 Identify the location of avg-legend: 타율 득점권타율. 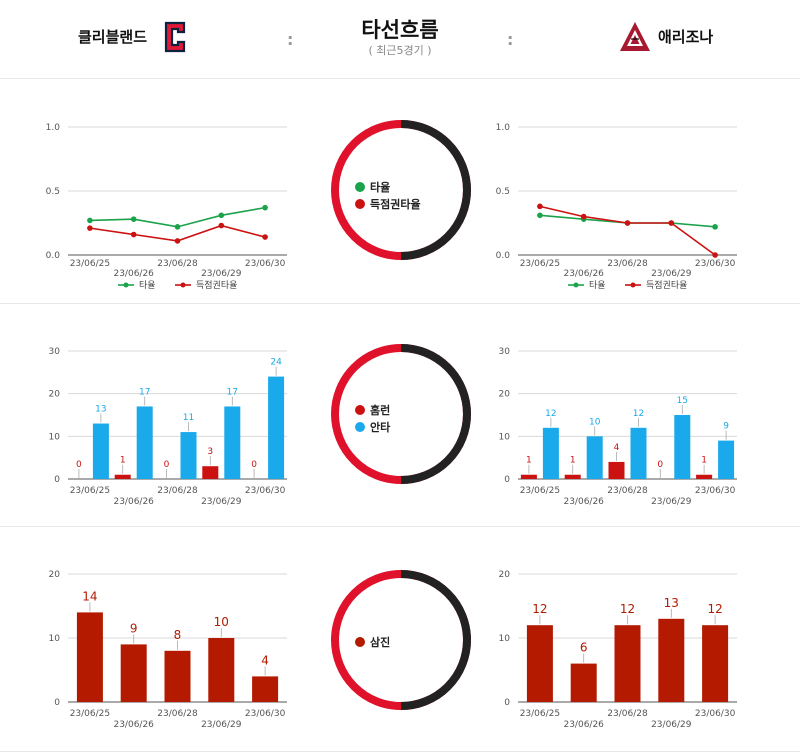
(405, 195).